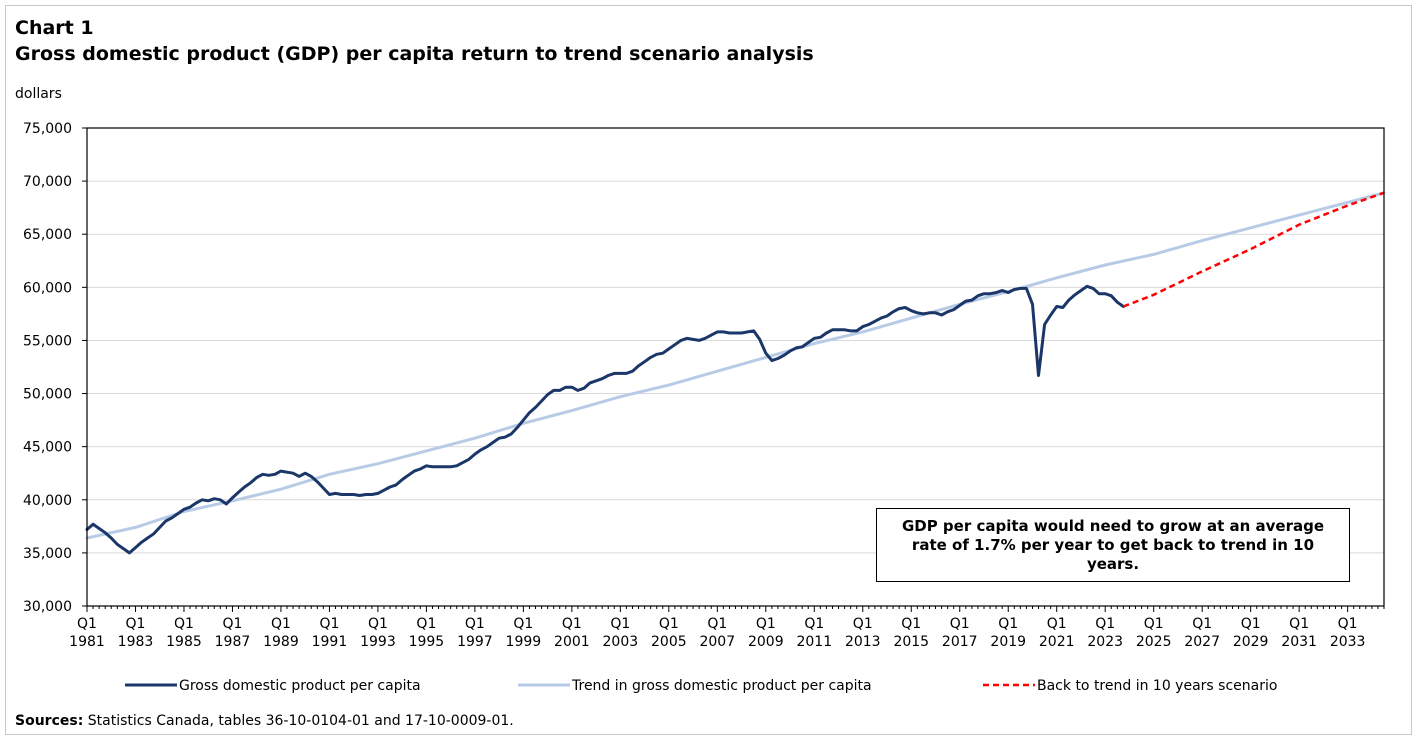  What do you see at coordinates (1154, 642) in the screenshot?
I see `x-tick-label-year: 2025` at bounding box center [1154, 642].